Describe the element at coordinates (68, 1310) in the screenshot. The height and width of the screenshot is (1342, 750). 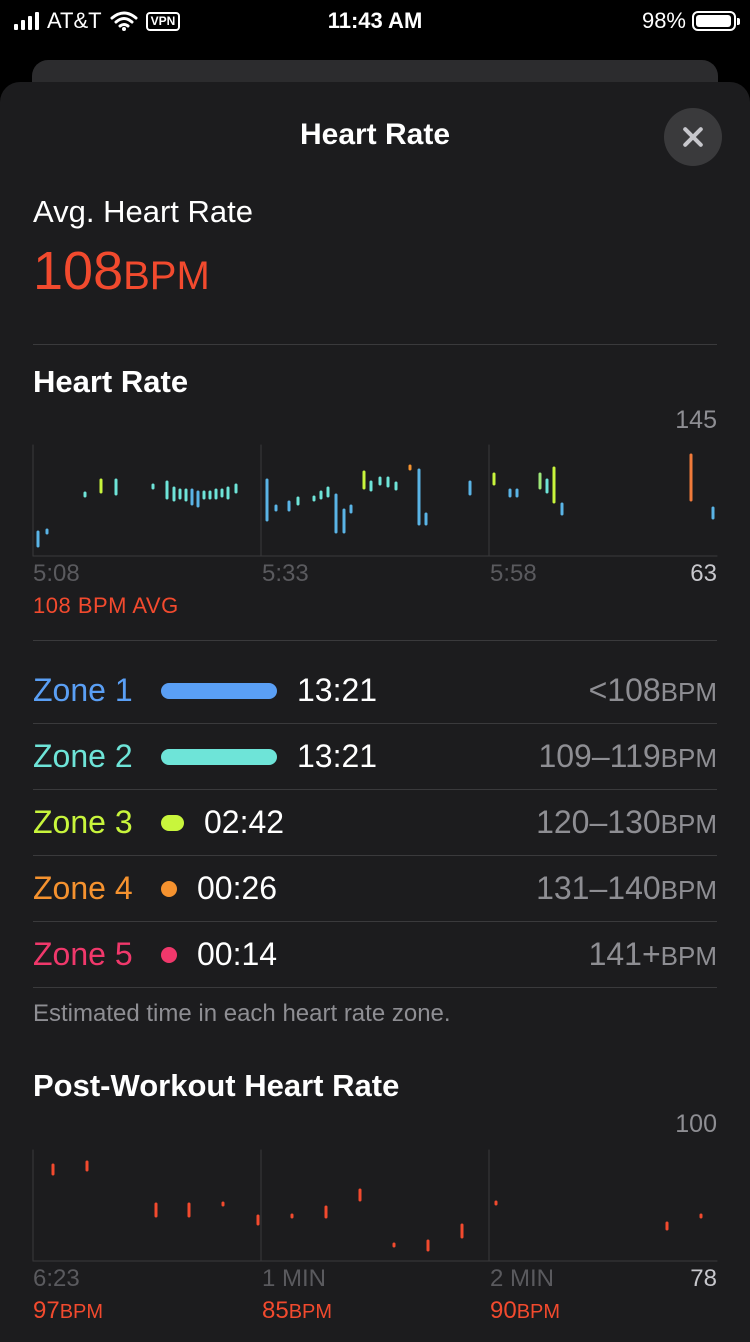
I see `post-value-1: 97BPM` at that location.